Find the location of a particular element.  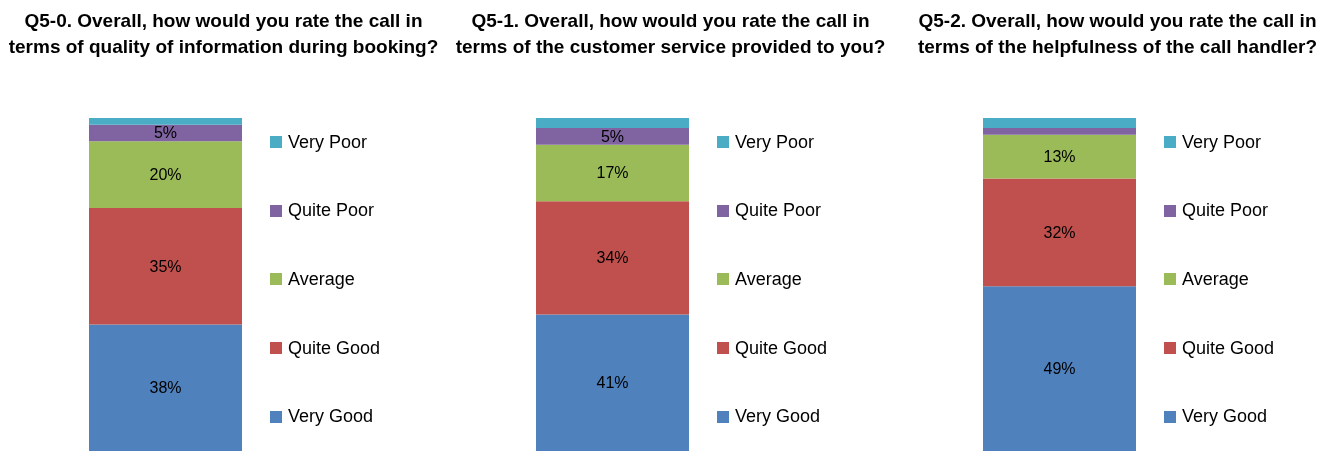

data-label: 38% is located at coordinates (165, 388).